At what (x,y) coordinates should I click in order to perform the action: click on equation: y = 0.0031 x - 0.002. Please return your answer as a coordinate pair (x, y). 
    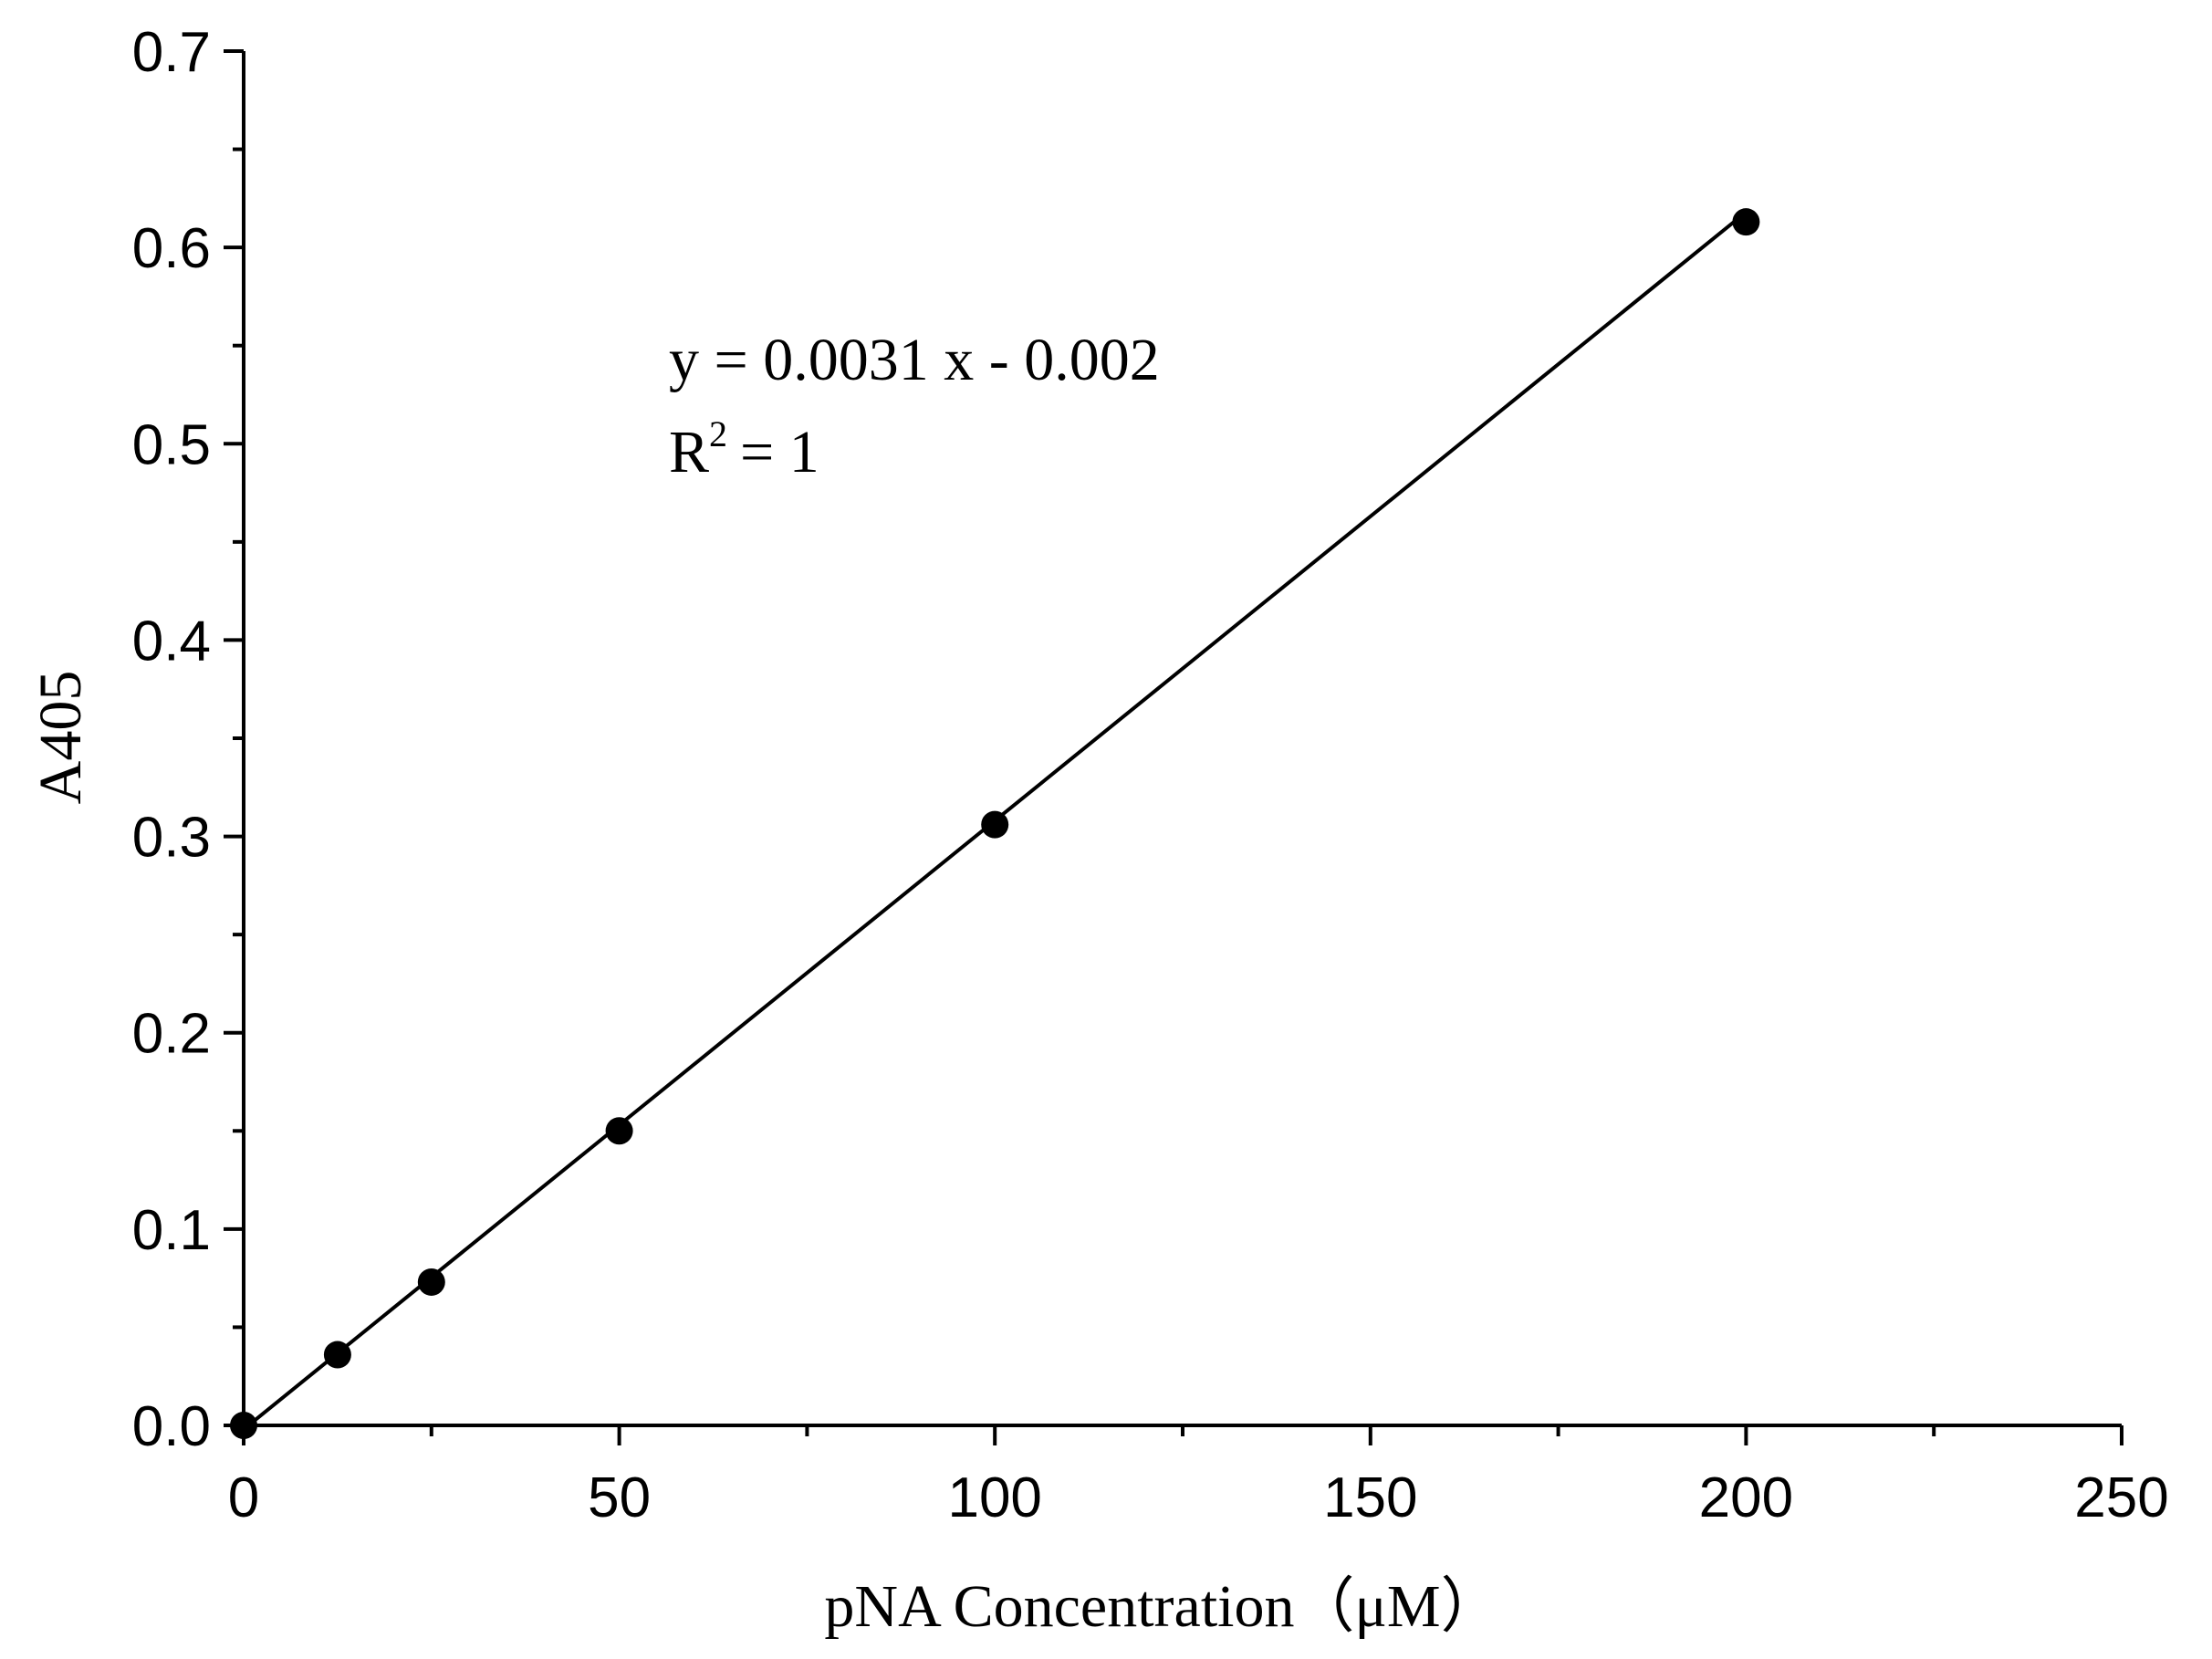
    Looking at the image, I should click on (914, 360).